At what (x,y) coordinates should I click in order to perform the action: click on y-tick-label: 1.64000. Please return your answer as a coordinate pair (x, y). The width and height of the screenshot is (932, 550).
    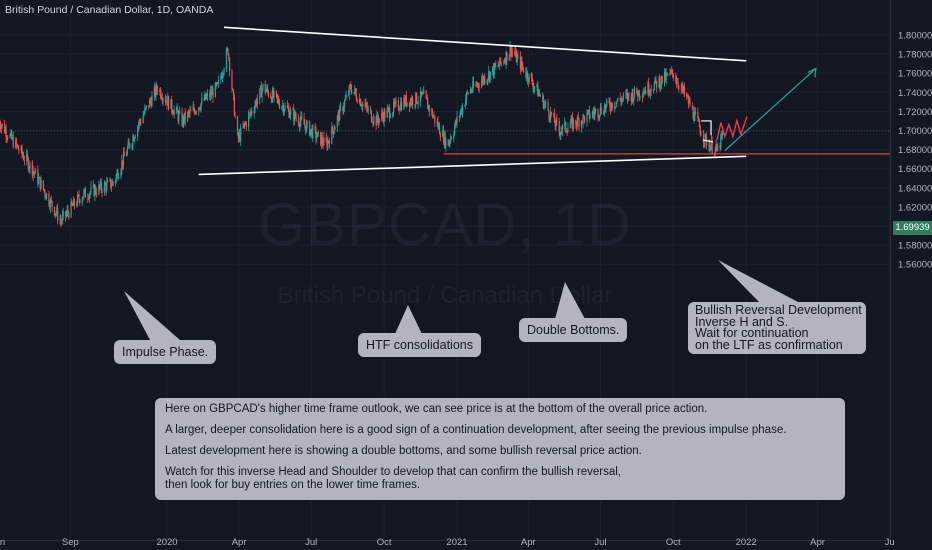
    Looking at the image, I should click on (915, 188).